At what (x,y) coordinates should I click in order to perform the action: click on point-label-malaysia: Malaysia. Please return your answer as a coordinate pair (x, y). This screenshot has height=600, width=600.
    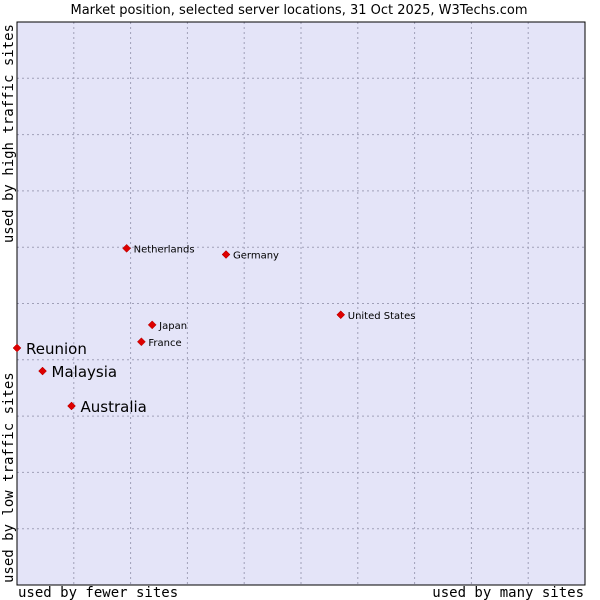
    Looking at the image, I should click on (85, 372).